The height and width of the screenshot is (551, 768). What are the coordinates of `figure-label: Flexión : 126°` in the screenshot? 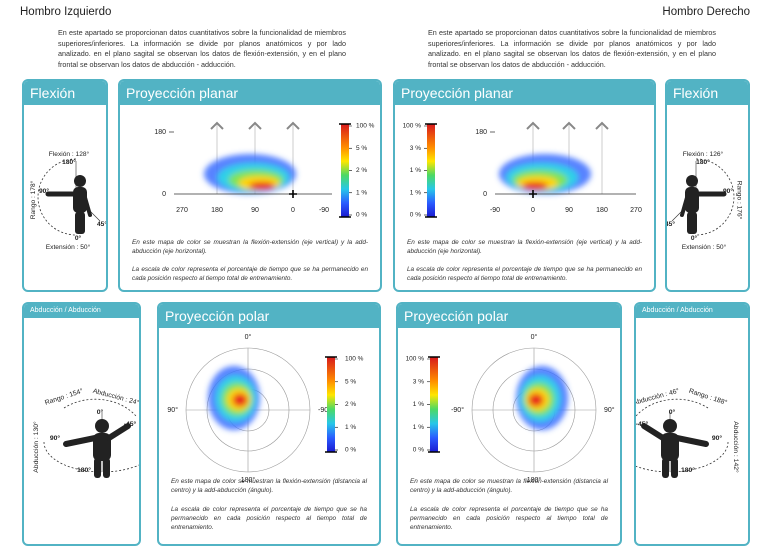 It's located at (703, 154).